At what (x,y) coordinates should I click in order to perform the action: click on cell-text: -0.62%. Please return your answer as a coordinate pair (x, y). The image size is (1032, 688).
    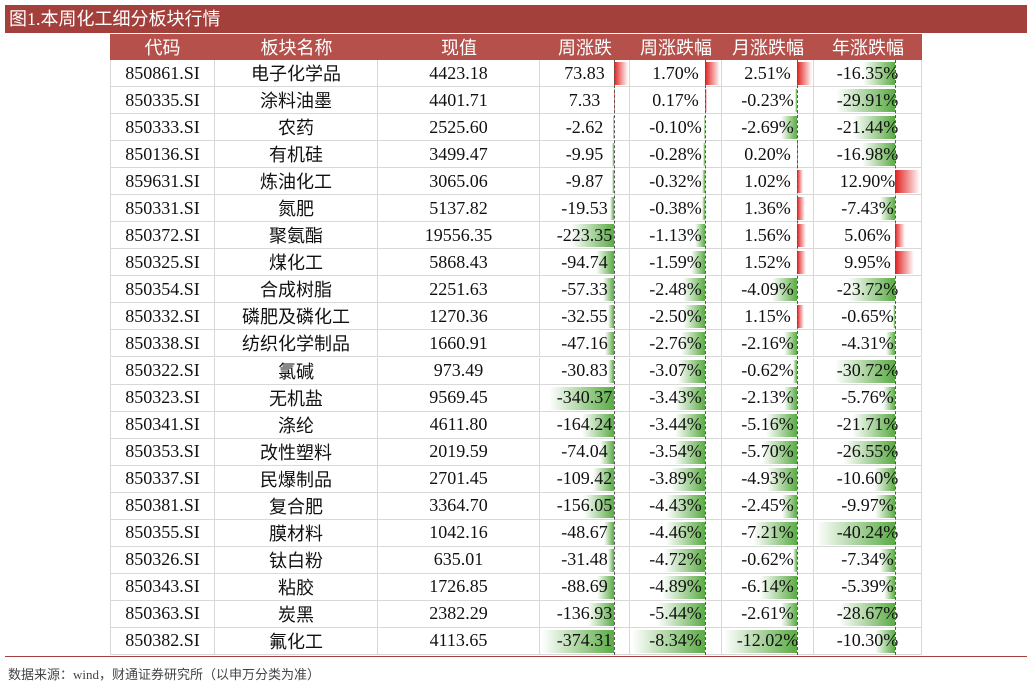
    Looking at the image, I should click on (767, 370).